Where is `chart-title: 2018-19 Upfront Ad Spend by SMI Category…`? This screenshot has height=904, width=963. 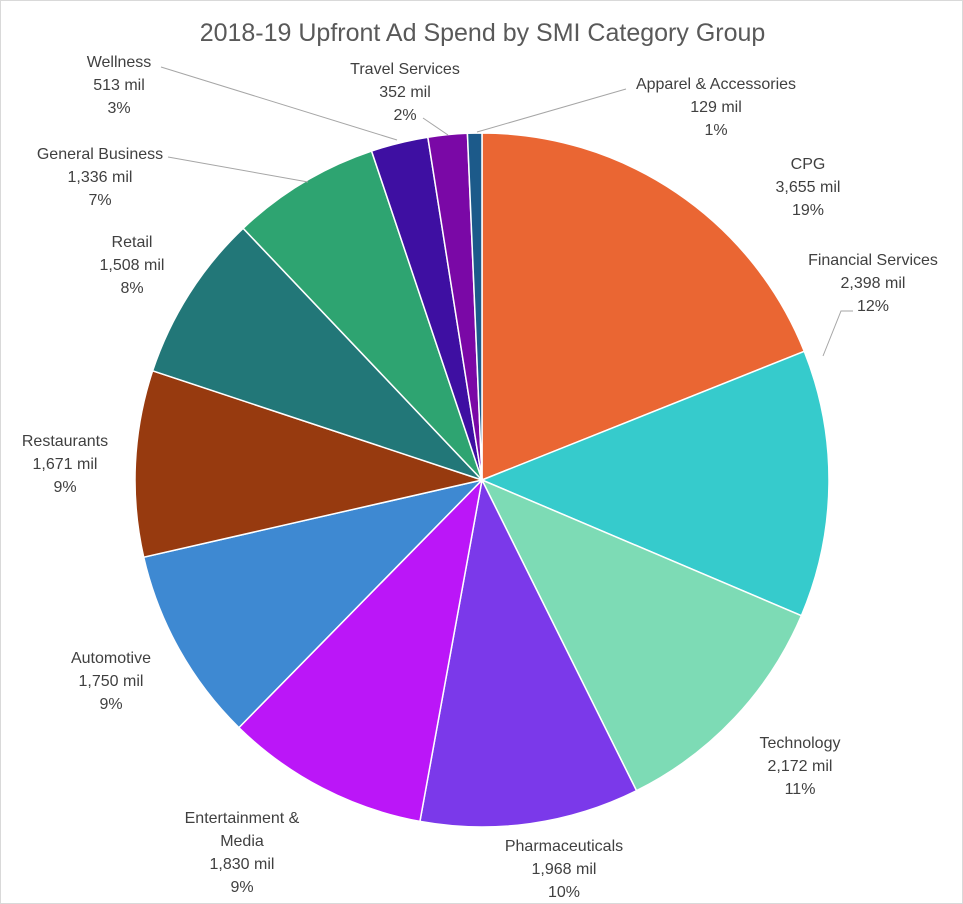 chart-title: 2018-19 Upfront Ad Spend by SMI Category… is located at coordinates (482, 33).